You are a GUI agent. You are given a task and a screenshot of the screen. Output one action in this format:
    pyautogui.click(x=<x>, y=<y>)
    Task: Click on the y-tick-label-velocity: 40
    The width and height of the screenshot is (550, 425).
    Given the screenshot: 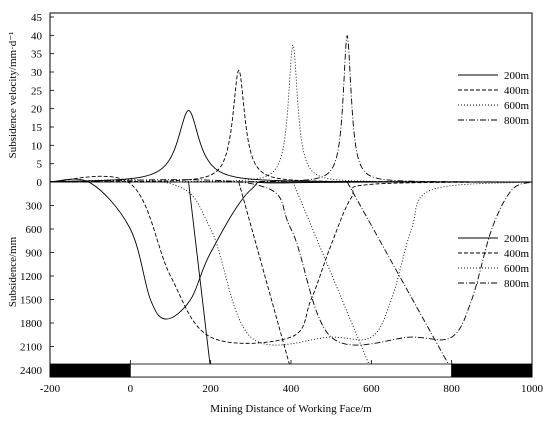 What is the action you would take?
    pyautogui.click(x=37, y=36)
    